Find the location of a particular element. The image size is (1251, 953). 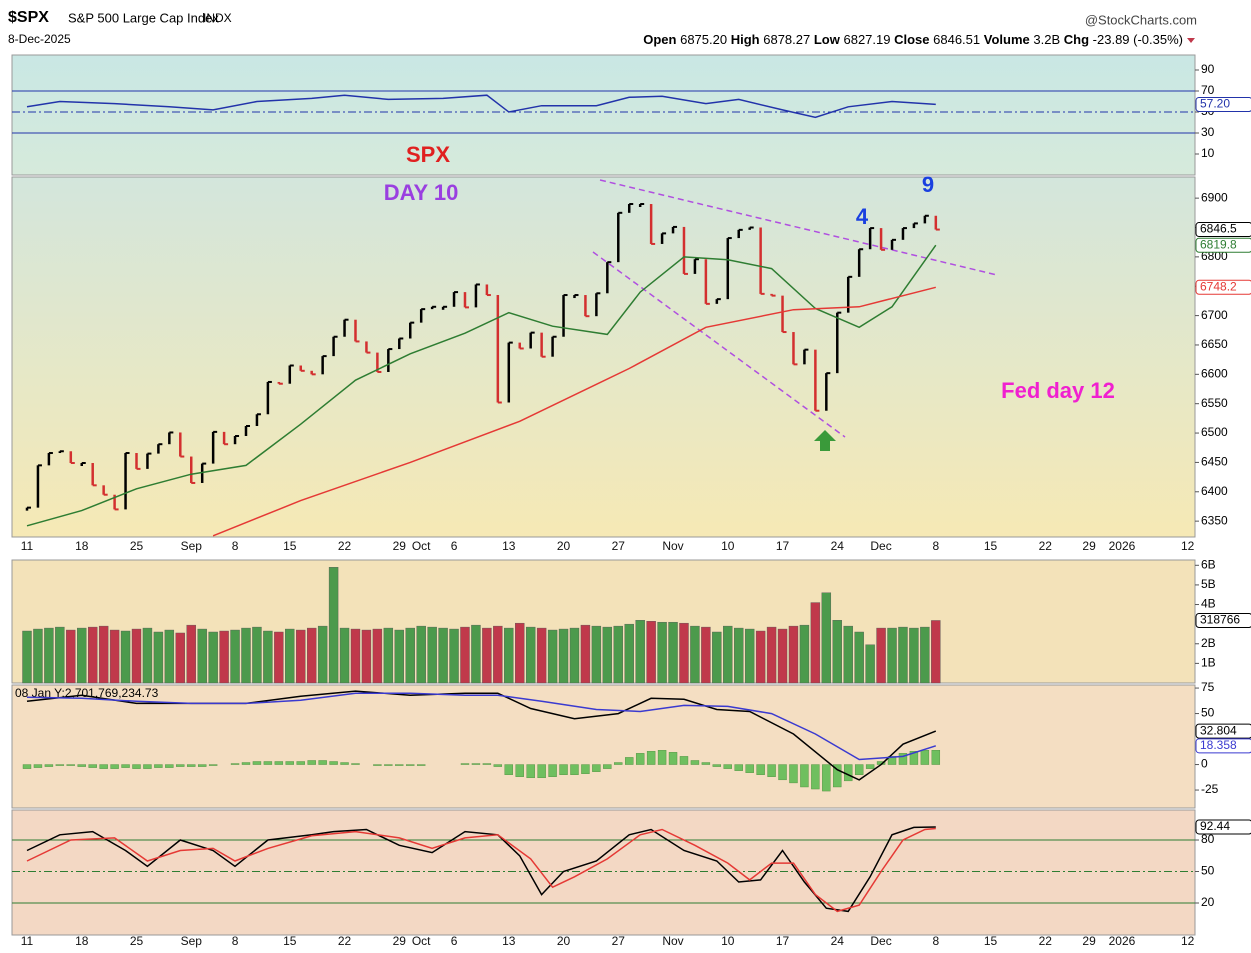

x-tick-label: 18 is located at coordinates (82, 546).